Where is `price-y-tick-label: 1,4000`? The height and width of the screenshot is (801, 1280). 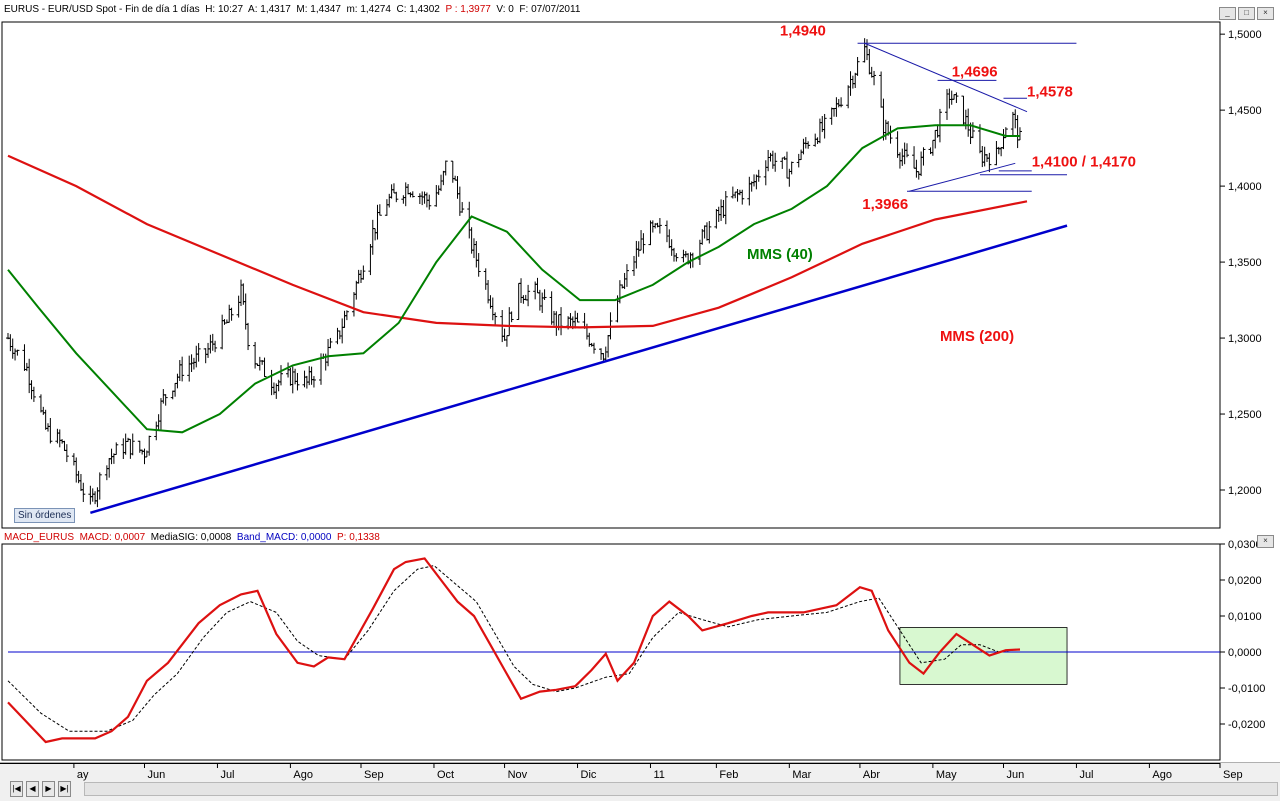
price-y-tick-label: 1,4000 is located at coordinates (1245, 187).